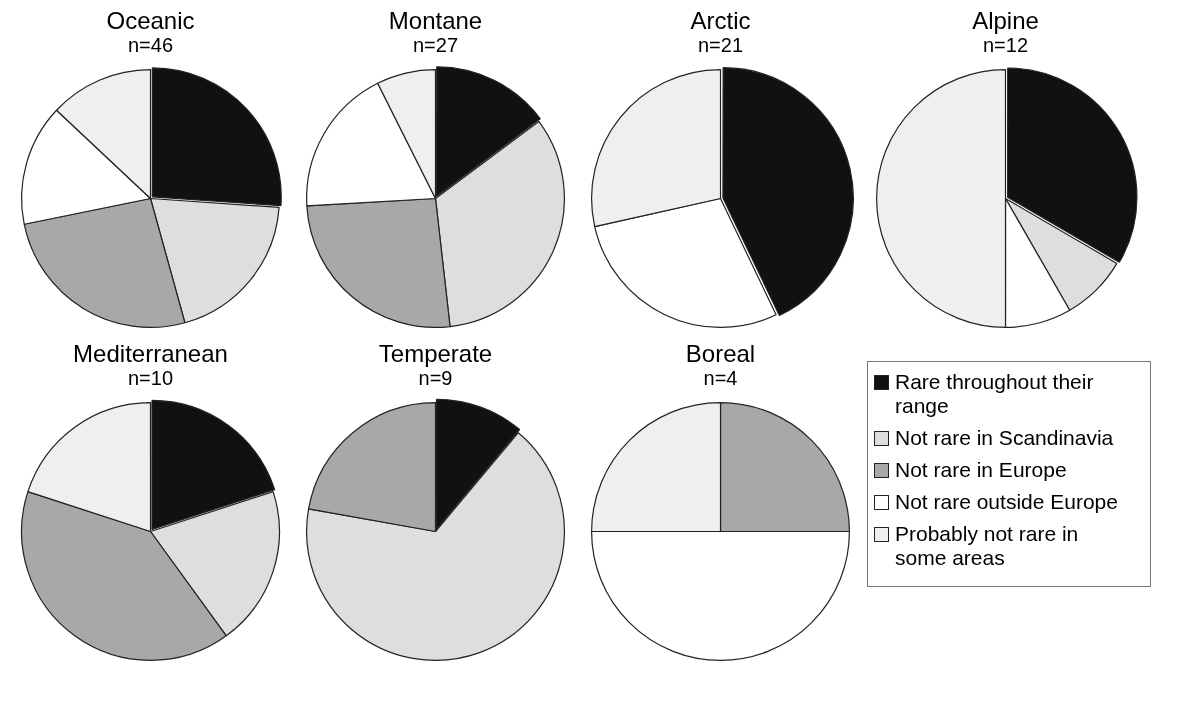 The image size is (1193, 701). I want to click on chart-subtitle: n=9, so click(435, 378).